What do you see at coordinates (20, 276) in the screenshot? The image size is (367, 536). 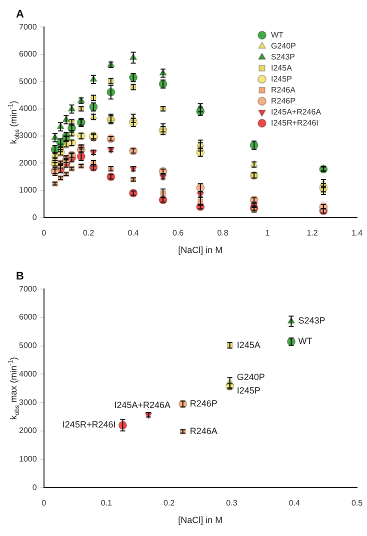 I see `chart-title: B` at bounding box center [20, 276].